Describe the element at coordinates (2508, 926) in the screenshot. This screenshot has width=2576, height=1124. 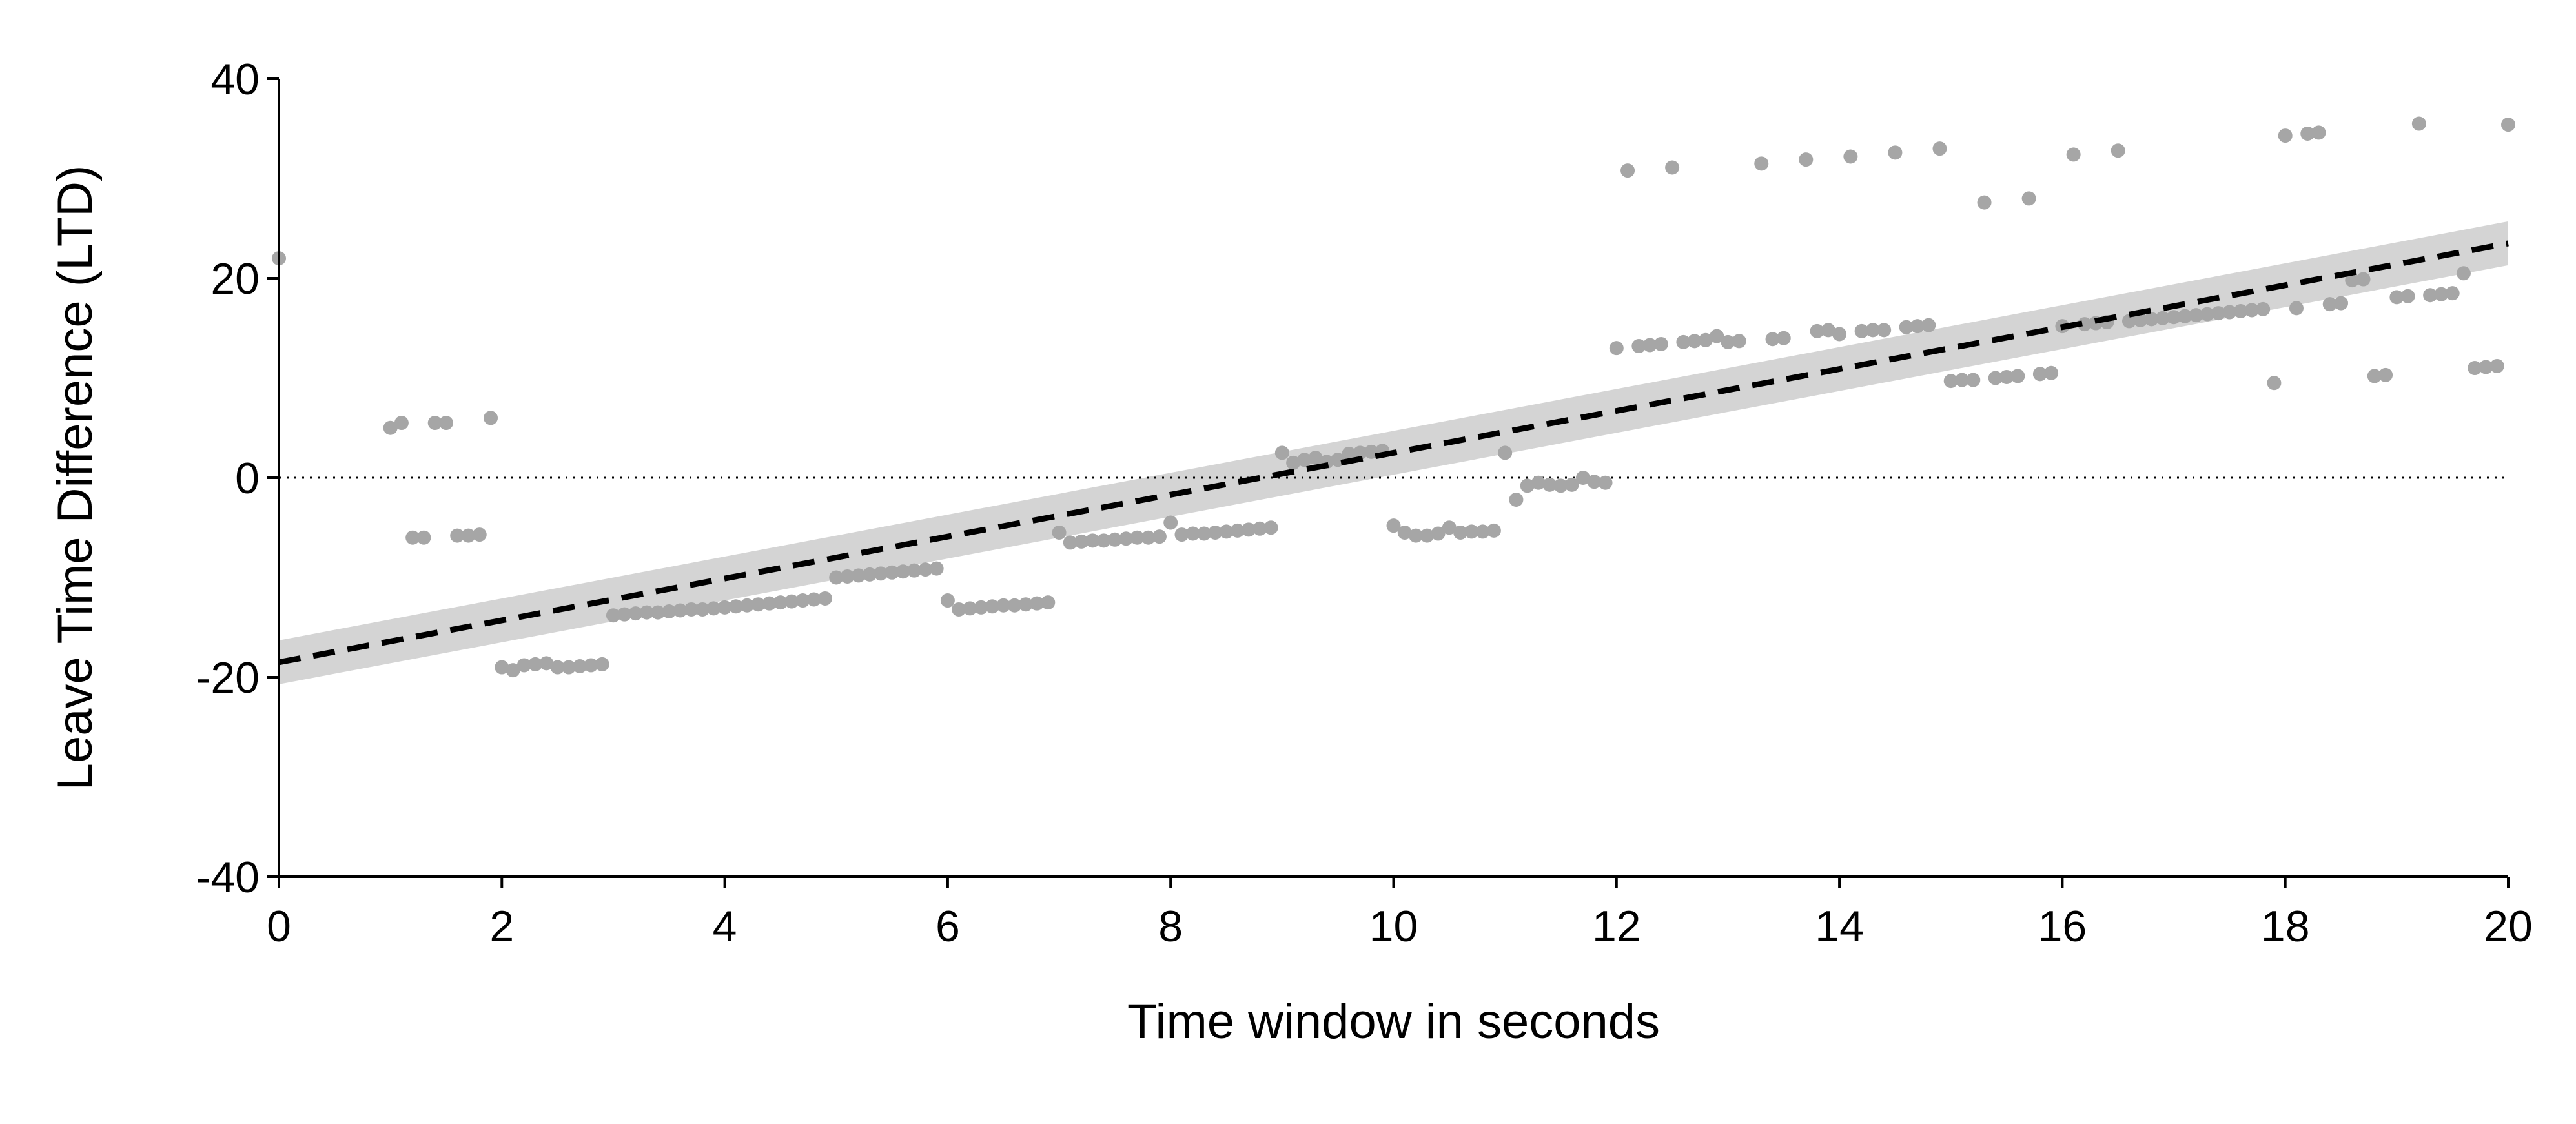
I see `x-tick-label: 20` at that location.